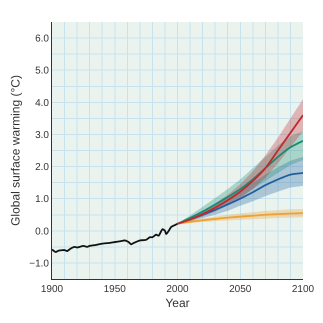  Describe the element at coordinates (15, 150) in the screenshot. I see `y-axis-title: Global surface warming (°C)` at that location.